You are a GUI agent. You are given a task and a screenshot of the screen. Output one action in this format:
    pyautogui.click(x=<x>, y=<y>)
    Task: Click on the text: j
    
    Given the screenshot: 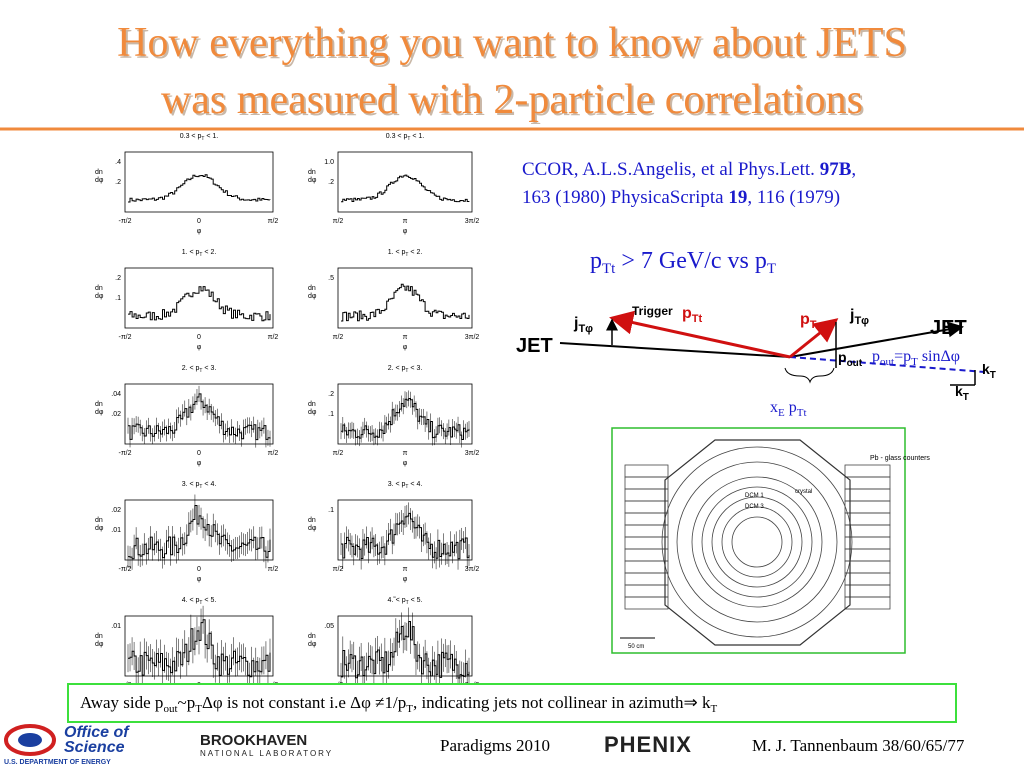 What is the action you would take?
    pyautogui.click(x=851, y=315)
    